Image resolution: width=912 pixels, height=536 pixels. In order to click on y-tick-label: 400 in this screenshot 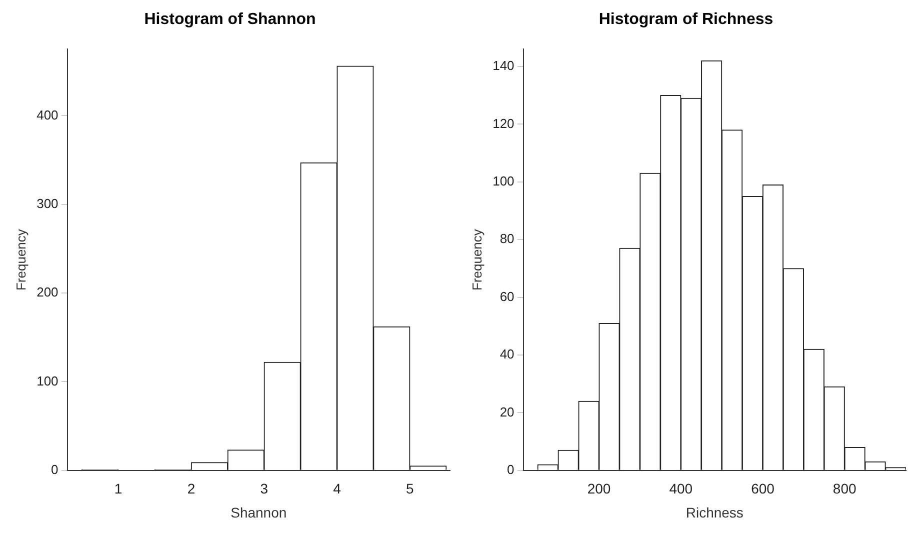, I will do `click(47, 114)`.